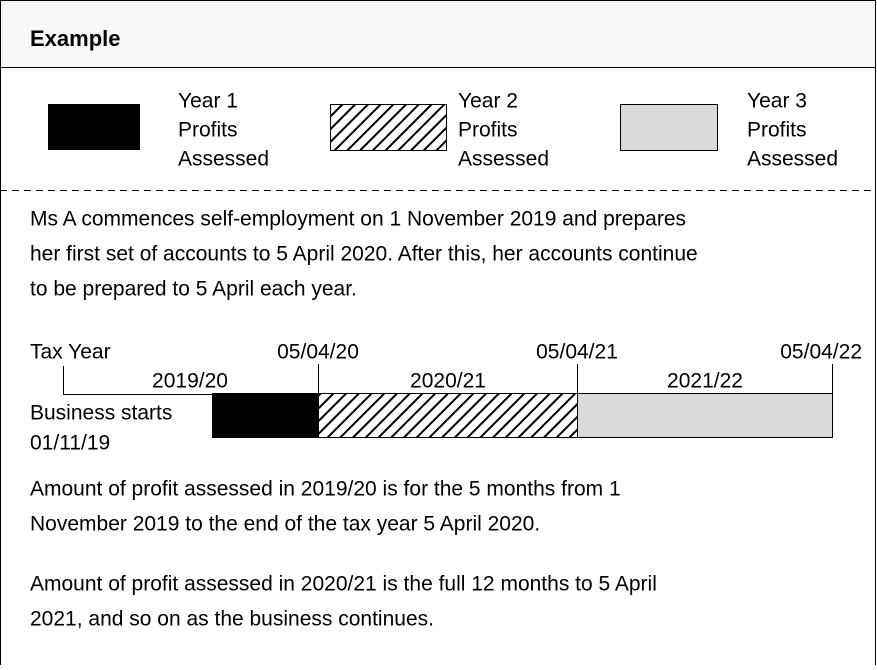  Describe the element at coordinates (318, 352) in the screenshot. I see `timeline-date: 05/04/20` at that location.